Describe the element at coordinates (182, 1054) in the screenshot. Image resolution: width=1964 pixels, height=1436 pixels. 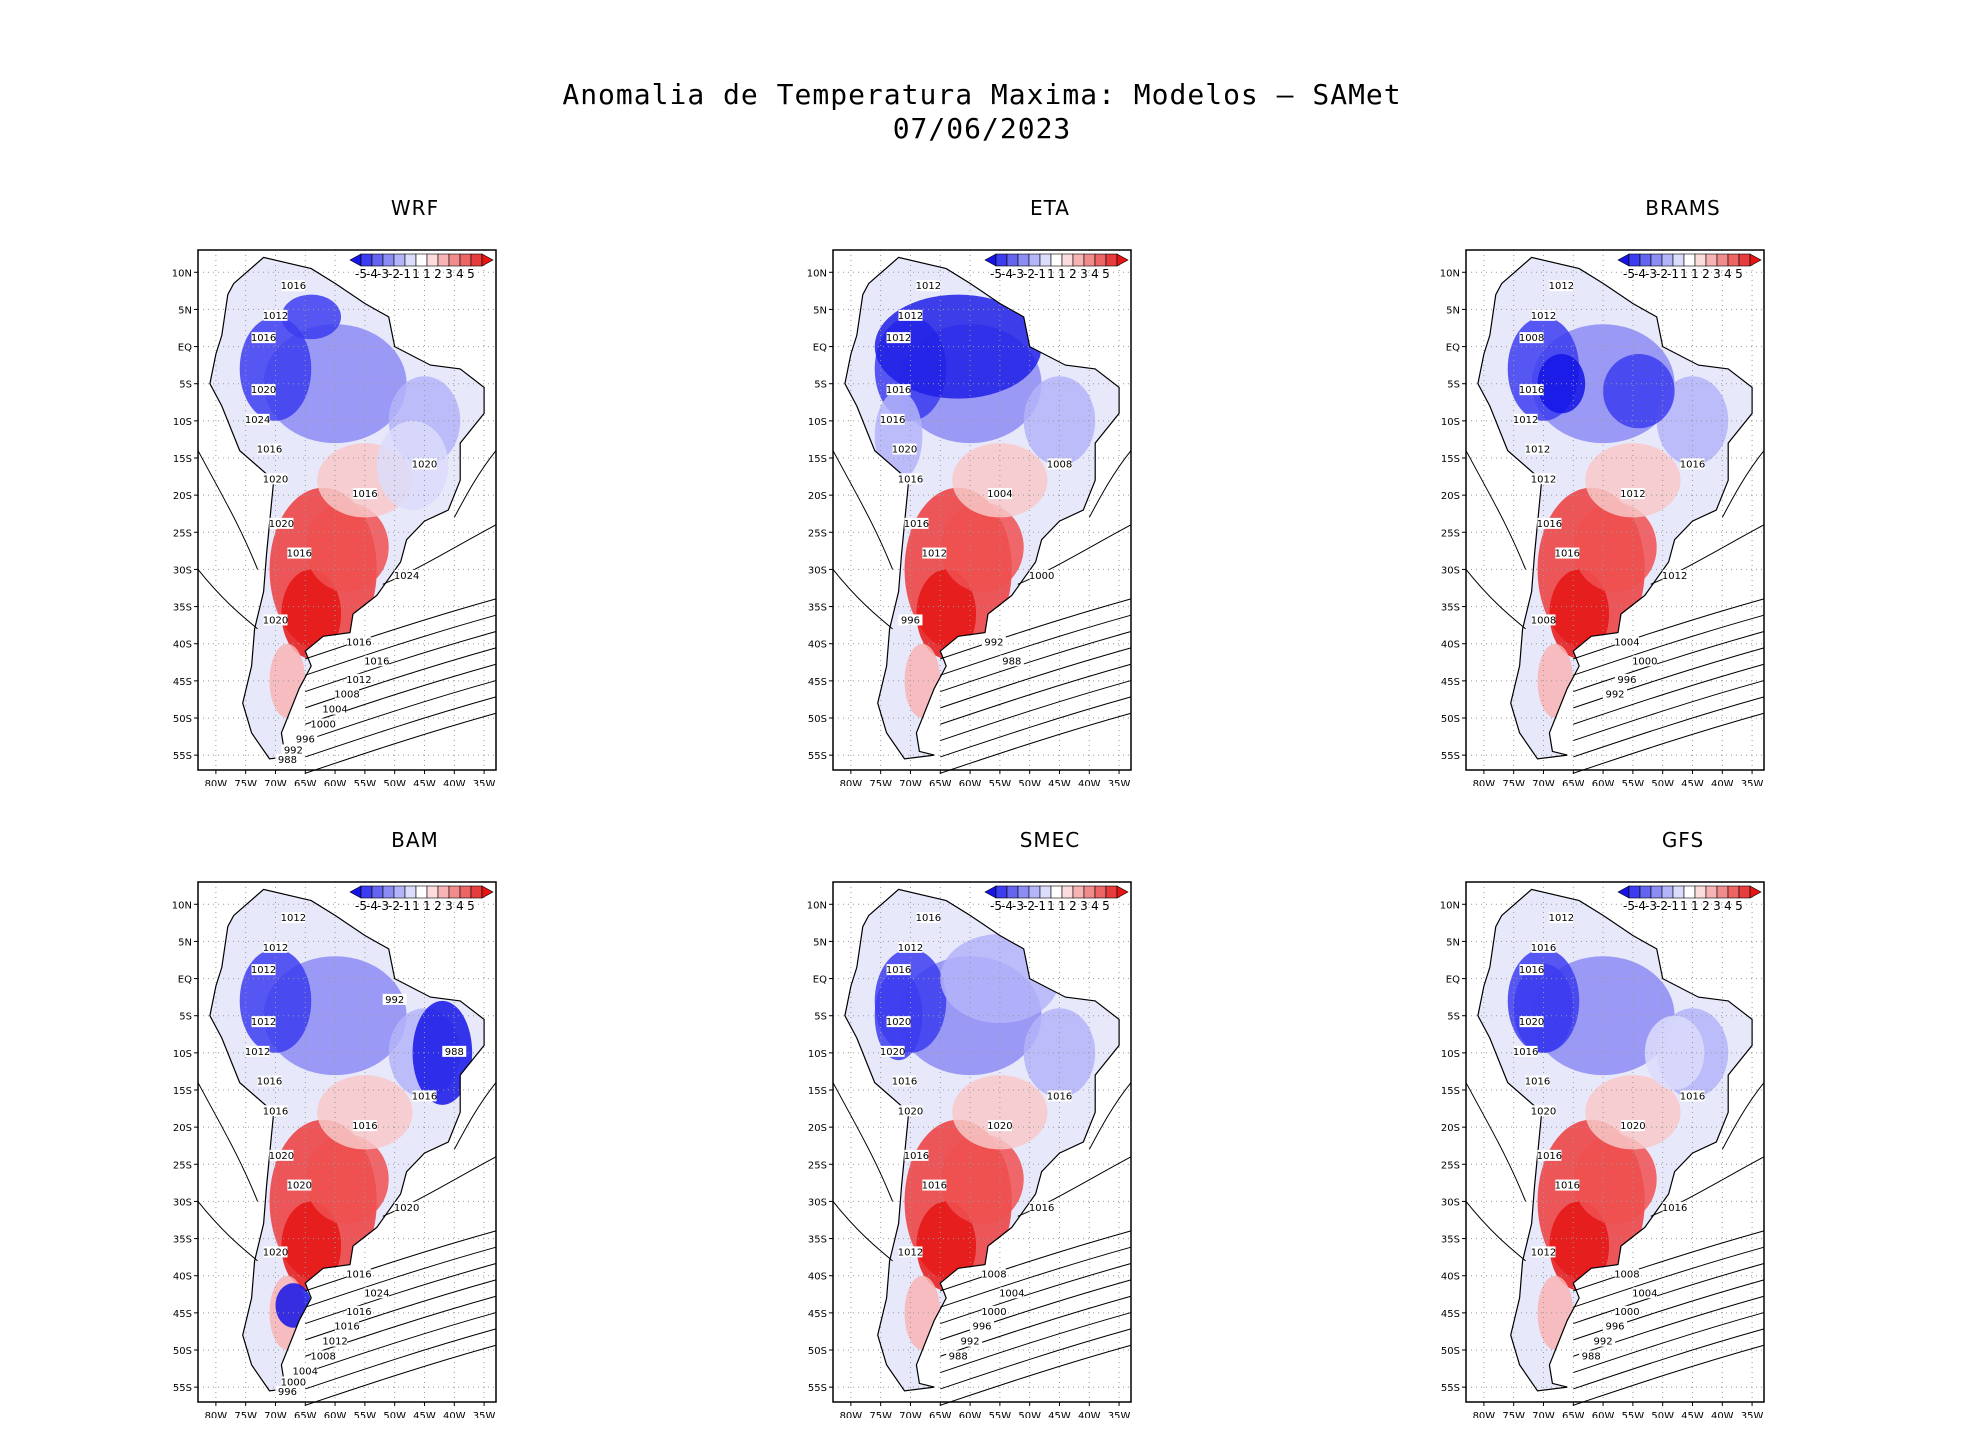
I see `lat-tick-label: 10S` at that location.